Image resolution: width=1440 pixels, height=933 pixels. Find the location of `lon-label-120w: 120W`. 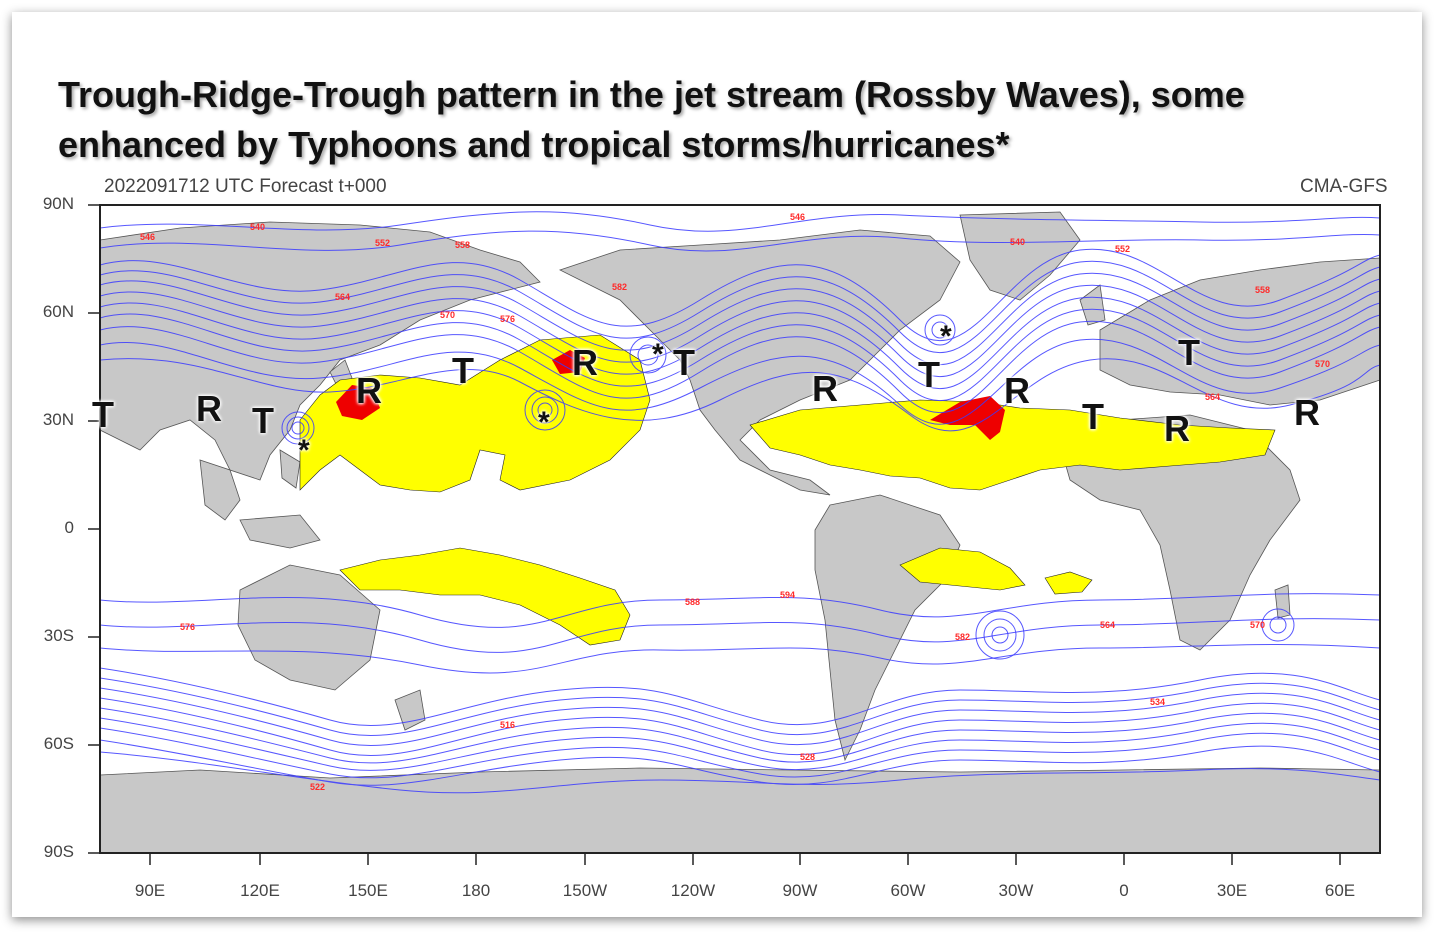

lon-label-120w: 120W is located at coordinates (693, 890).